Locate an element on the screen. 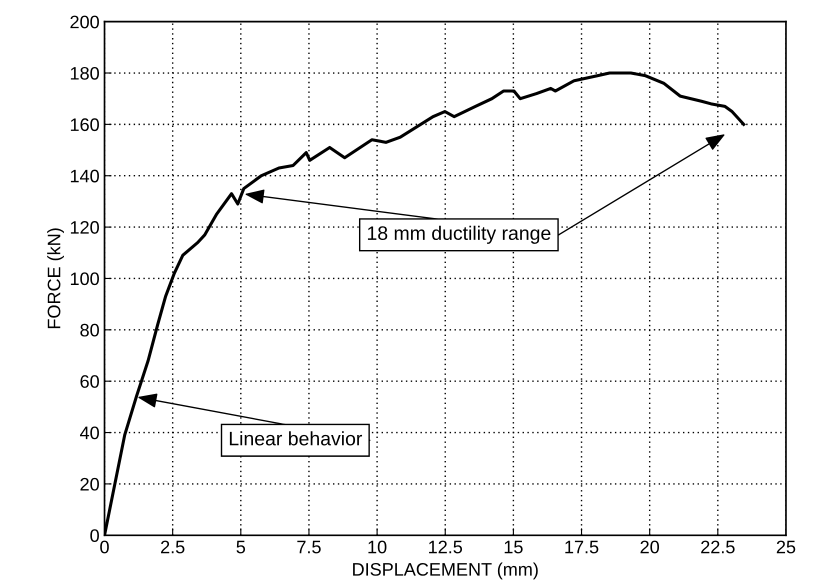 The width and height of the screenshot is (823, 585). y-tick-label: 40 is located at coordinates (89, 433).